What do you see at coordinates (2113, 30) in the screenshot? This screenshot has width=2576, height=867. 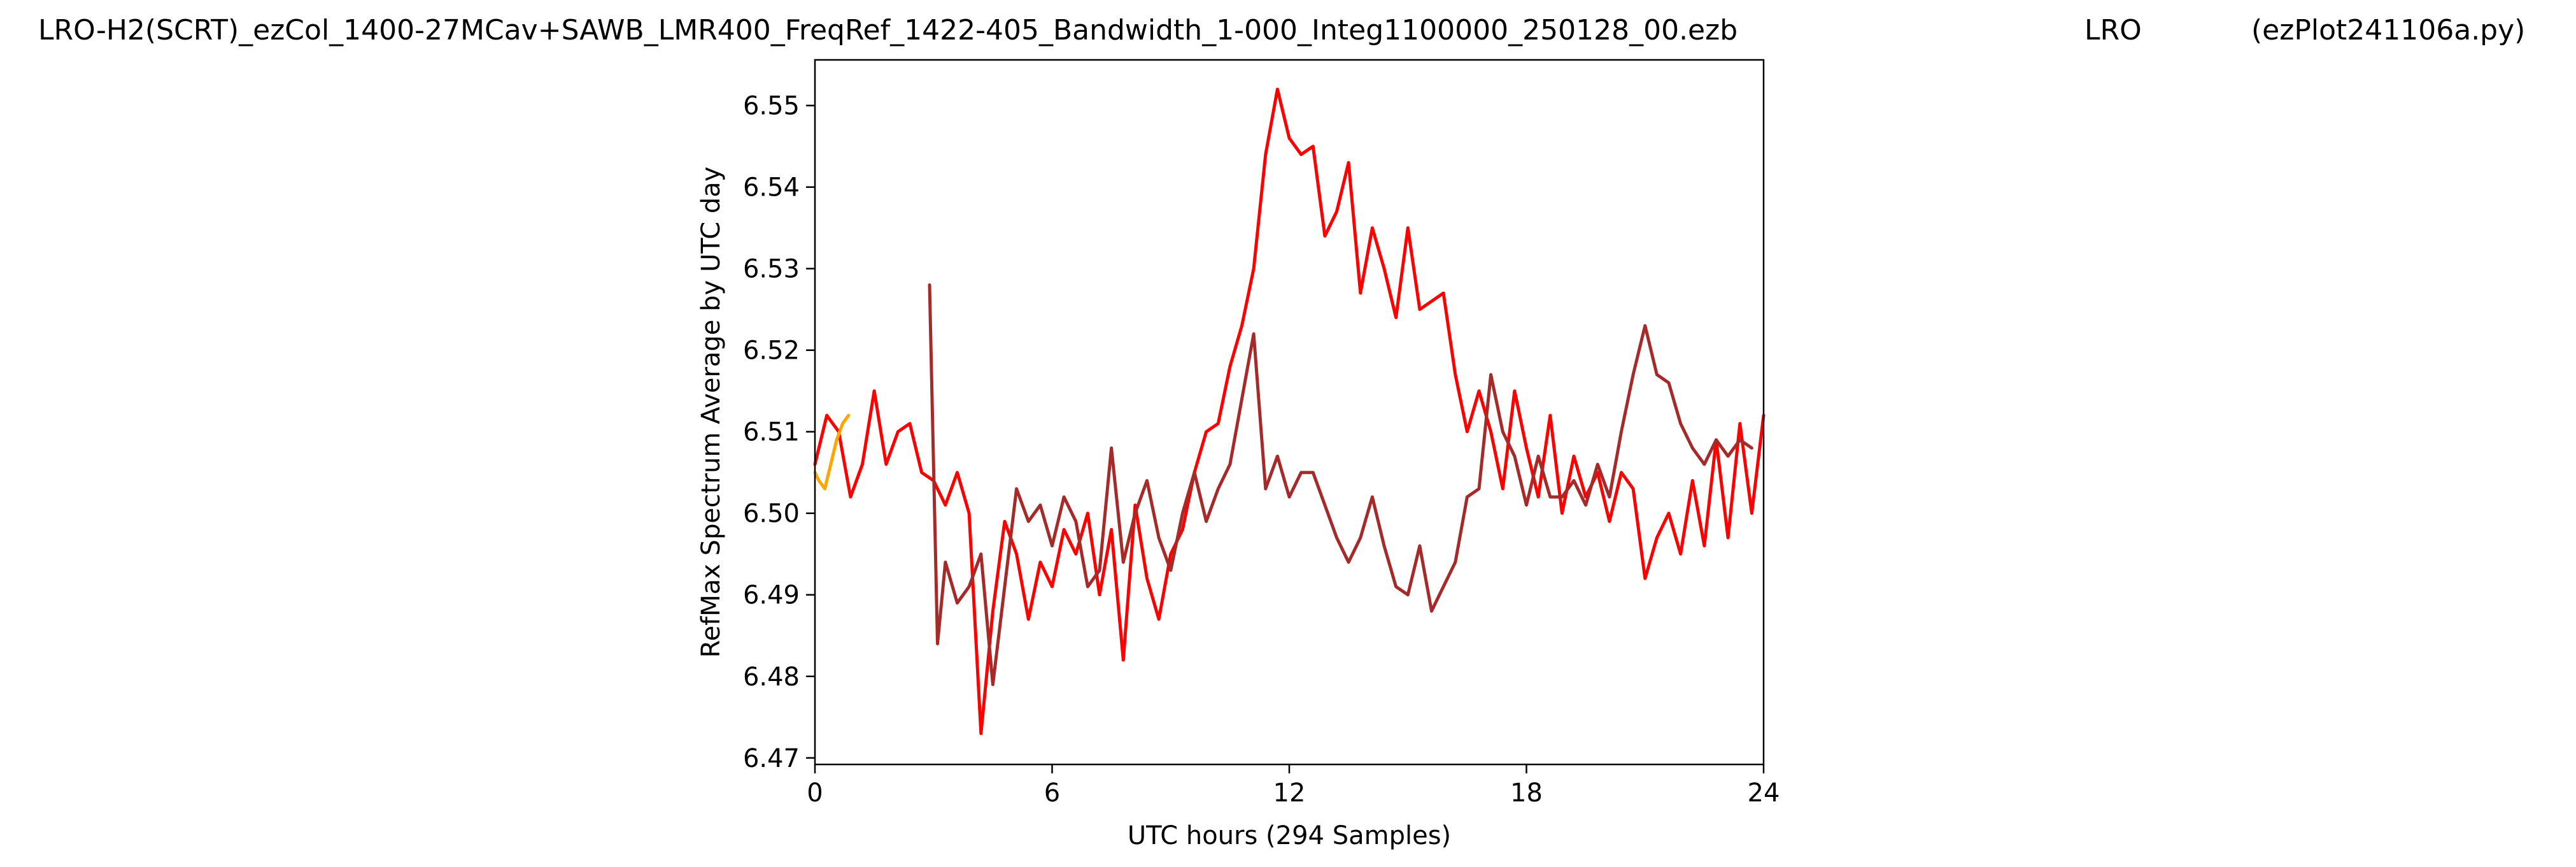 I see `header-site: LRO` at bounding box center [2113, 30].